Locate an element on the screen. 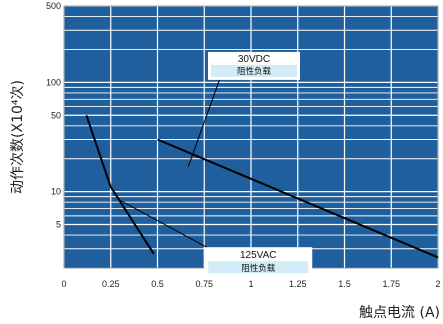 This screenshot has height=324, width=443. series-line is located at coordinates (120, 184).